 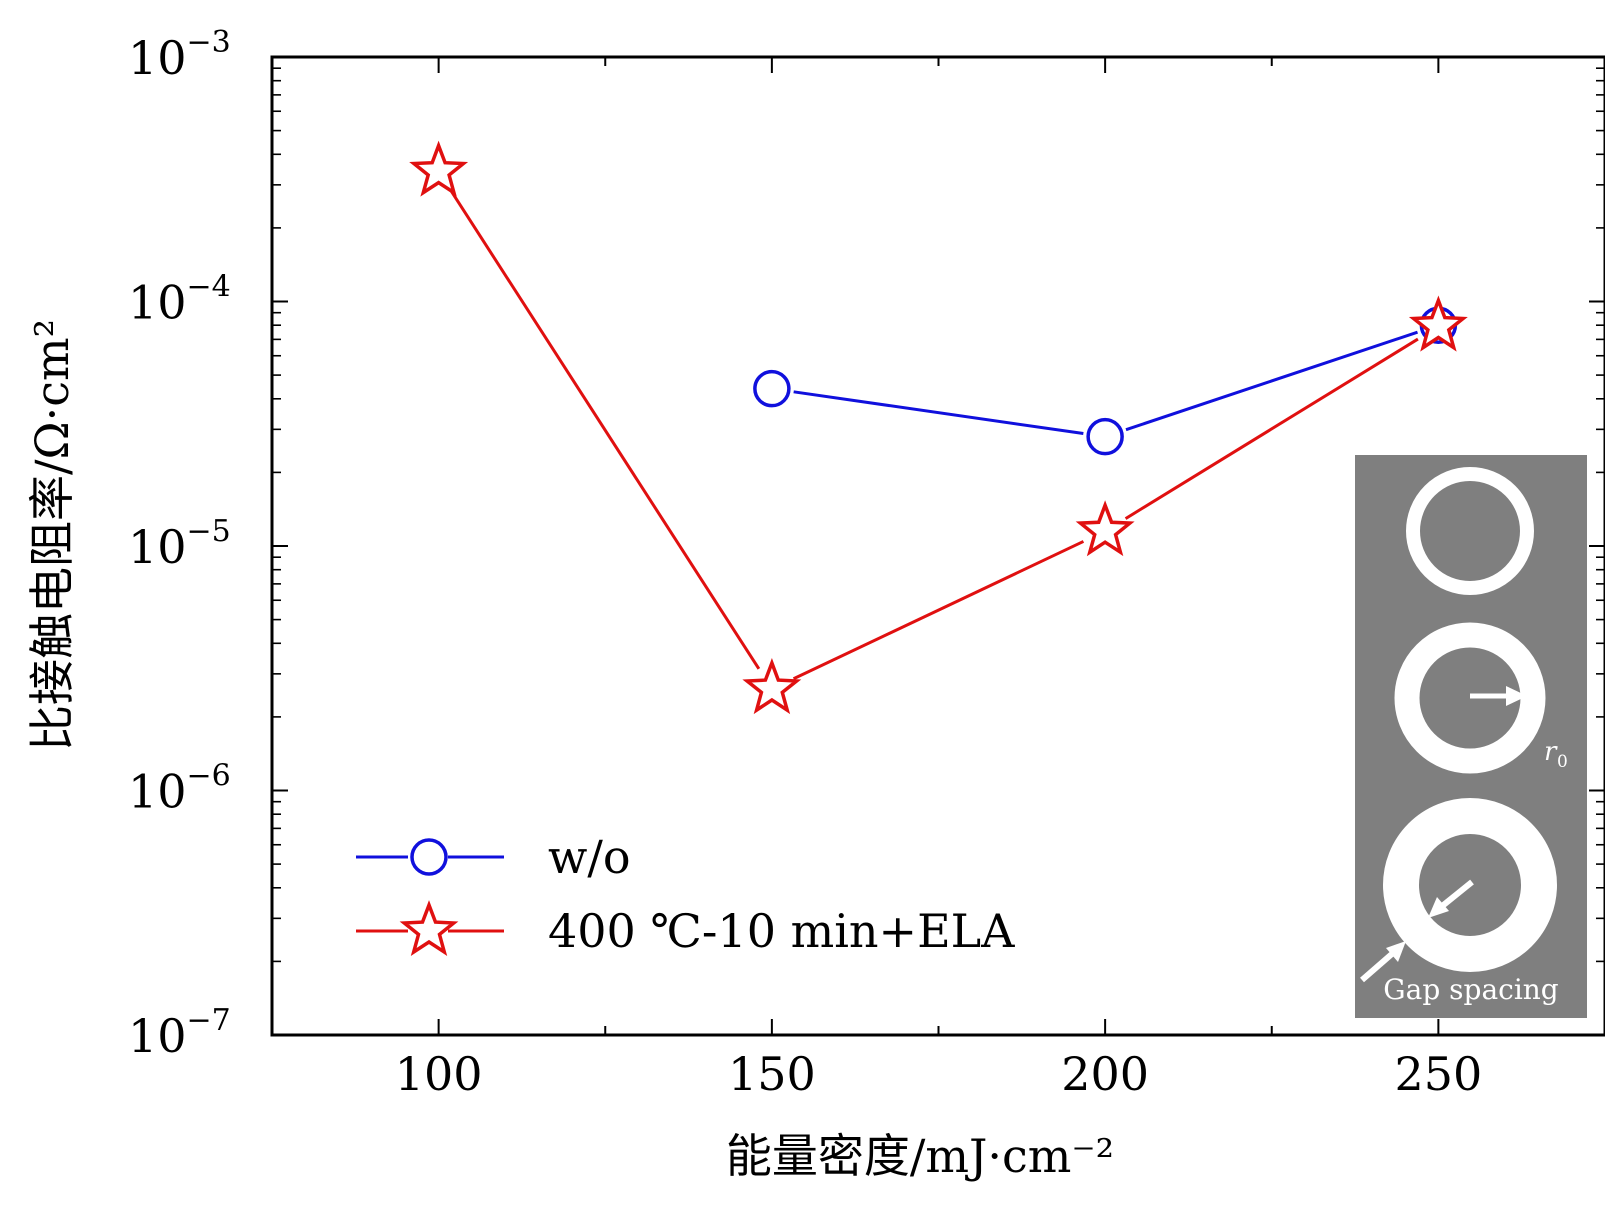 What do you see at coordinates (1456, 894) in the screenshot?
I see `gap-arrow-inner-shaft` at bounding box center [1456, 894].